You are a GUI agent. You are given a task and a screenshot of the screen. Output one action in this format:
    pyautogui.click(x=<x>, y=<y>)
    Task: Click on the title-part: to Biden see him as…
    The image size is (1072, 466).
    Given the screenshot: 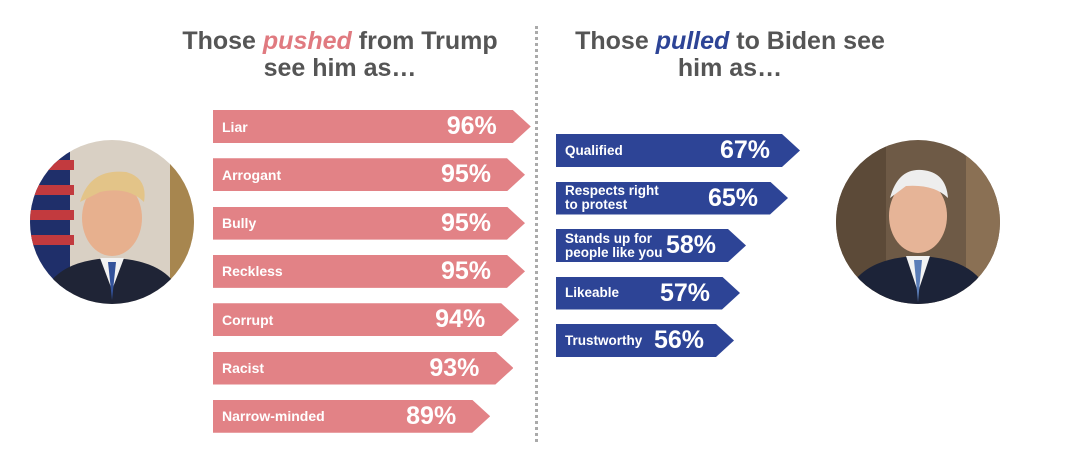 What is the action you would take?
    pyautogui.click(x=781, y=54)
    